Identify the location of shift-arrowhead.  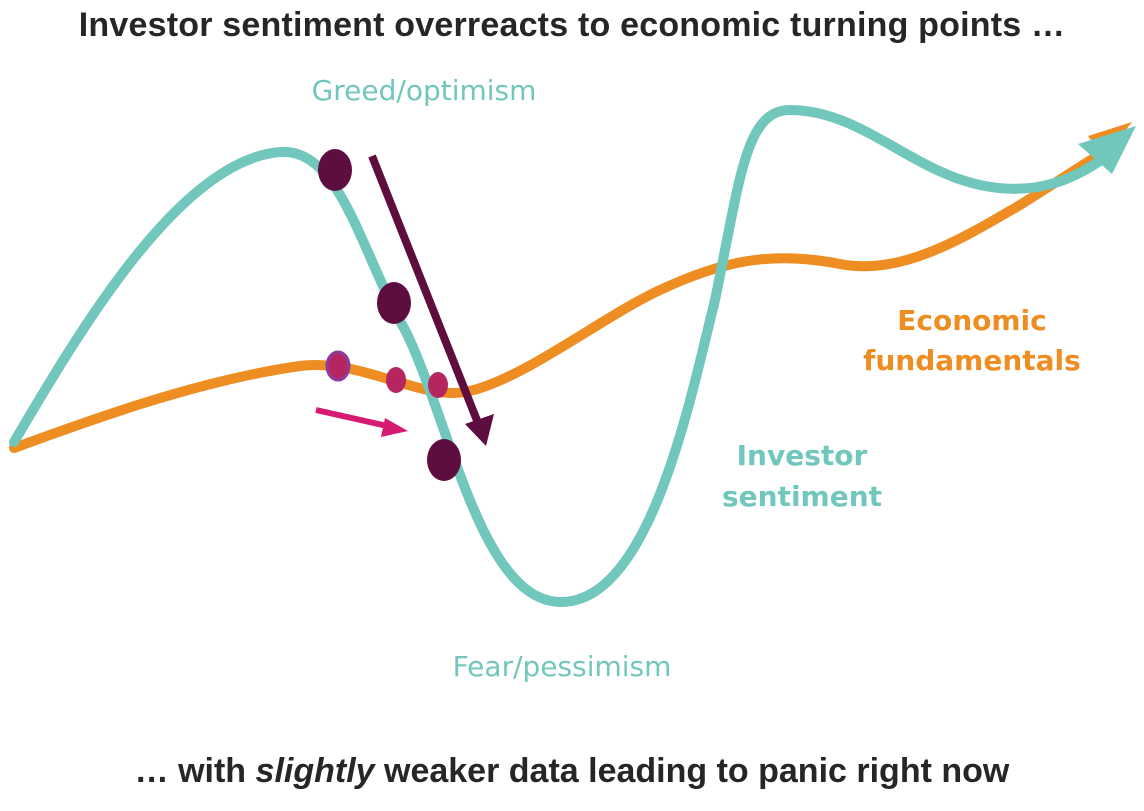
(394, 427).